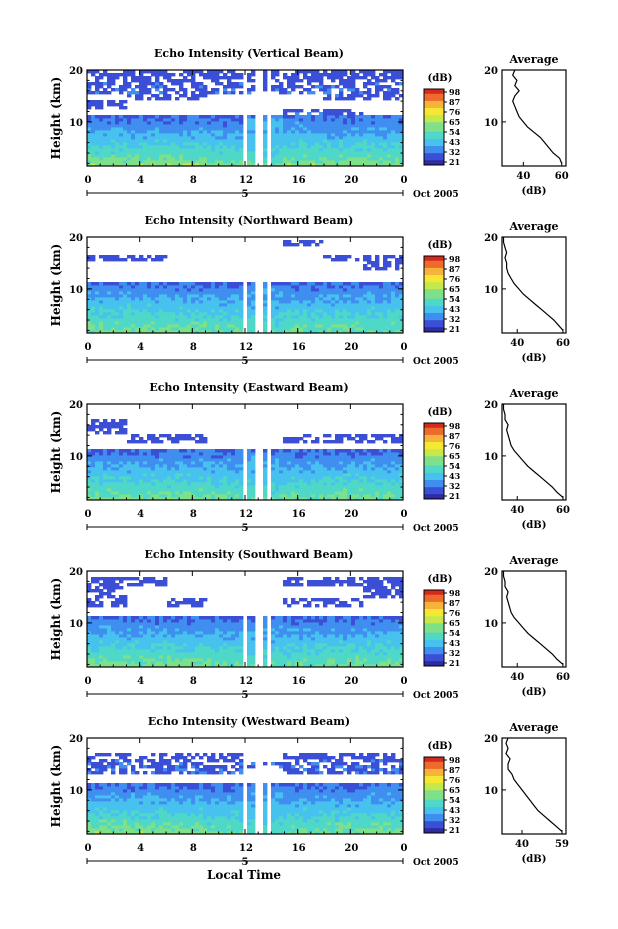 Image resolution: width=618 pixels, height=929 pixels. What do you see at coordinates (140, 514) in the screenshot?
I see `x-tick-label: 4` at bounding box center [140, 514].